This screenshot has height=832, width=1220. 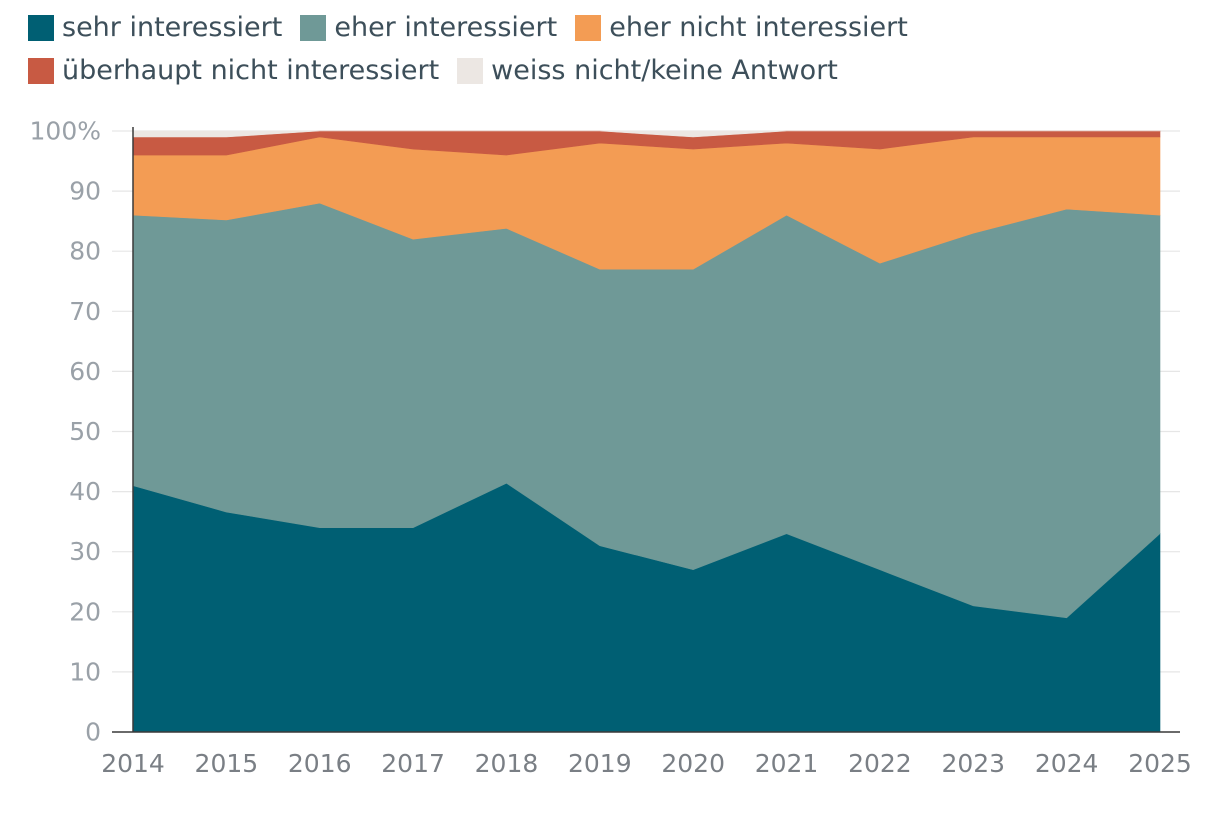 I want to click on y-tick-label: 60, so click(x=85, y=371).